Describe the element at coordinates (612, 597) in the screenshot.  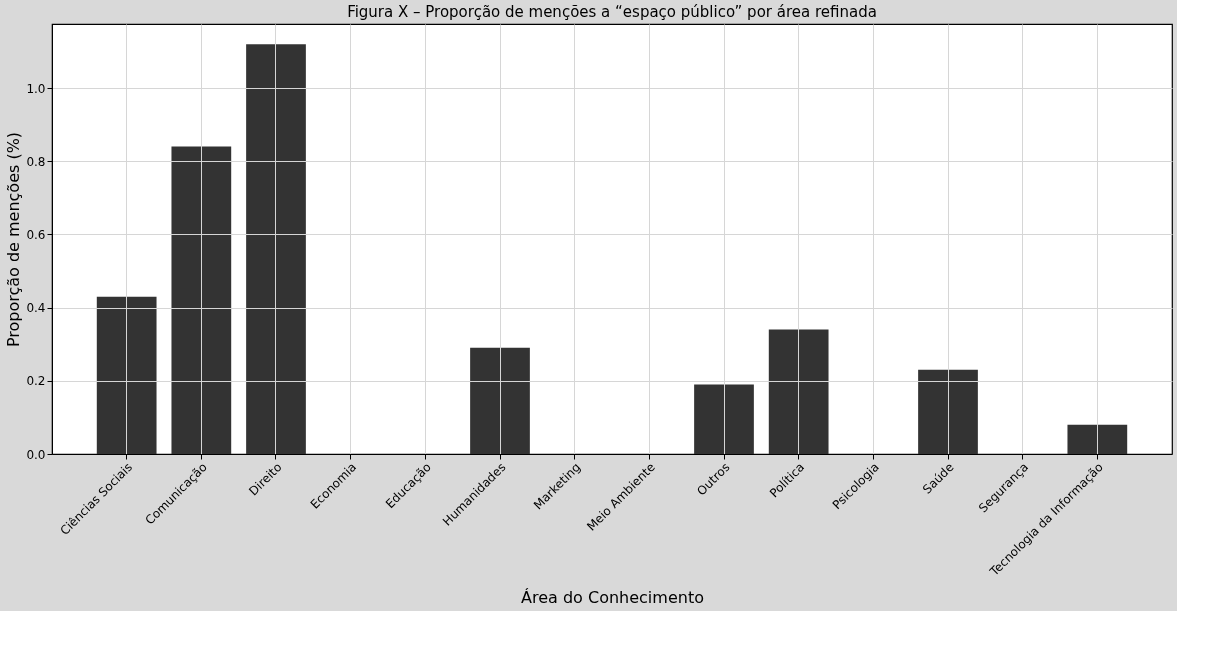
I see `x-axis-title: Área do Conhecimento` at that location.